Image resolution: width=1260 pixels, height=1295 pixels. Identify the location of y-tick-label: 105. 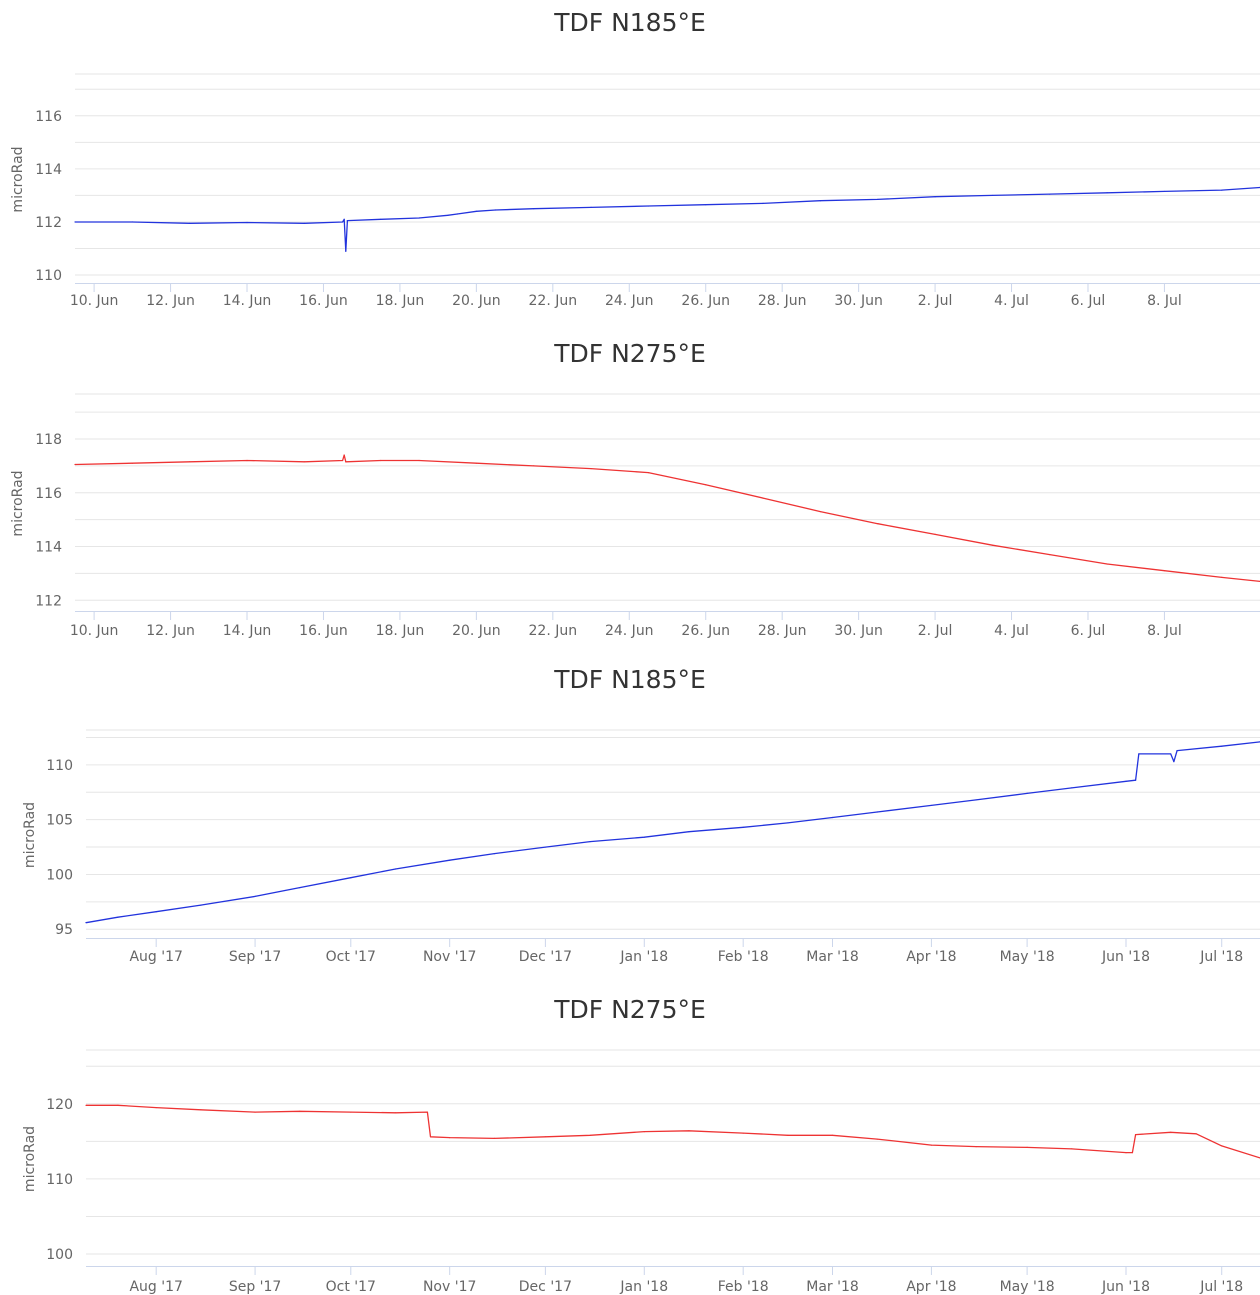
(59, 821).